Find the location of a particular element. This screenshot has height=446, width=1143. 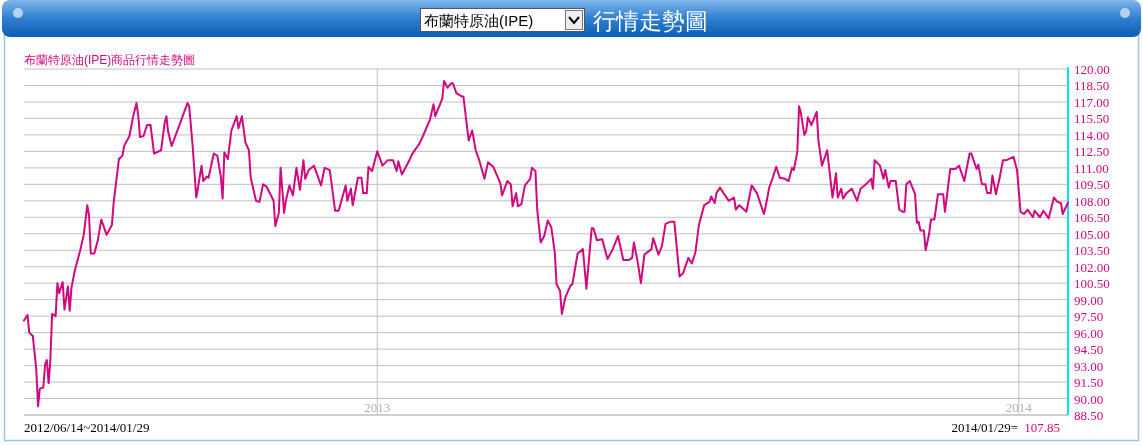

y-tick-label: 100.50 is located at coordinates (1092, 284).